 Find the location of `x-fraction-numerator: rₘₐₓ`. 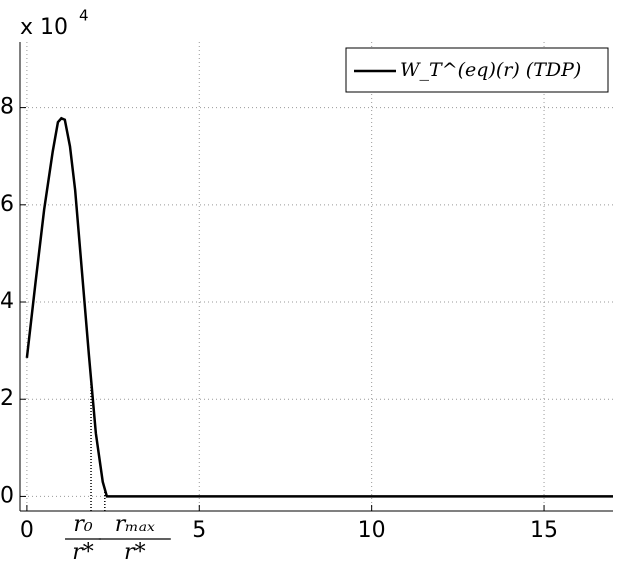

x-fraction-numerator: rₘₐₓ is located at coordinates (135, 524).